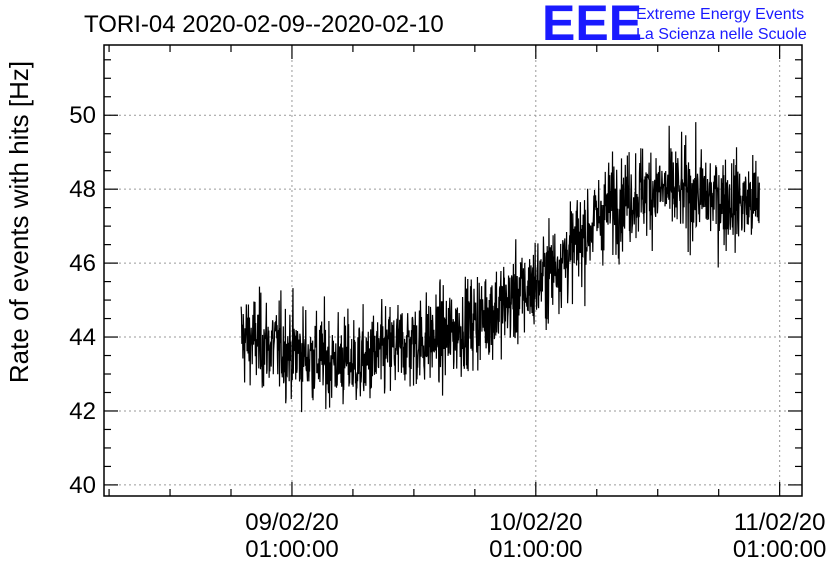 The width and height of the screenshot is (836, 572). I want to click on logo-subtitle-line2: La Scienza nelle Scuole, so click(721, 34).